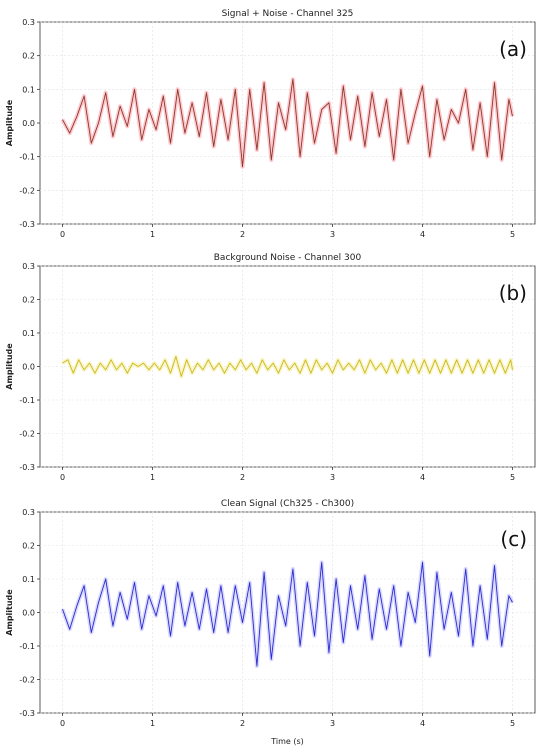  Describe the element at coordinates (287, 504) in the screenshot. I see `chart-title: Clean Signal (Ch325 - Ch300)` at that location.